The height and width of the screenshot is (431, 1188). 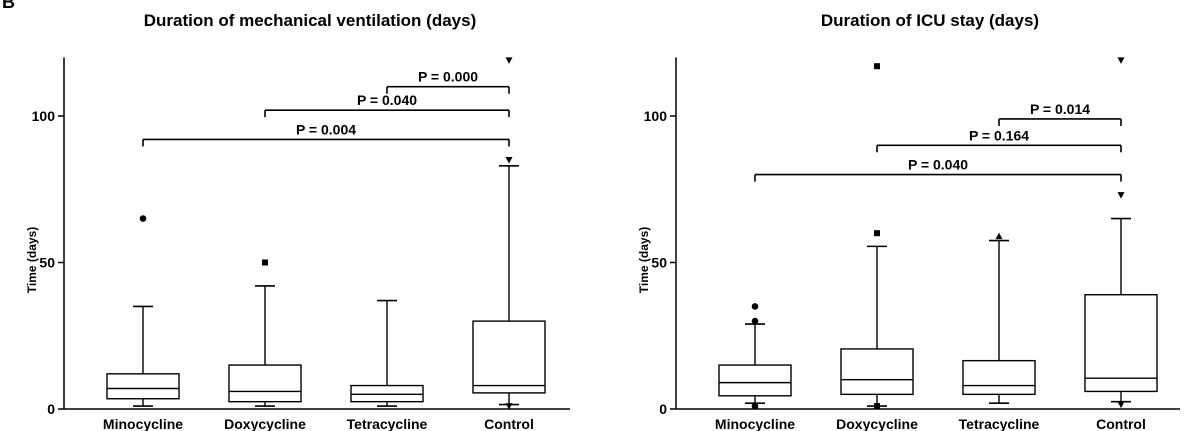 I want to click on panel-letter: B, so click(x=8, y=6).